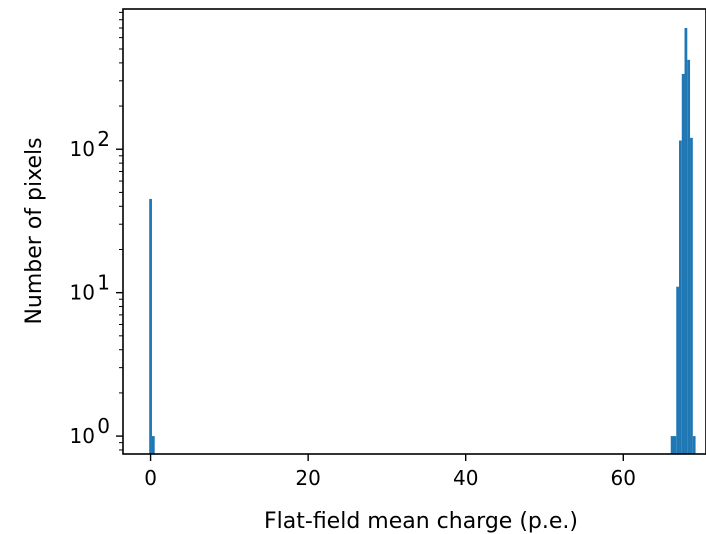  Describe the element at coordinates (307, 478) in the screenshot. I see `x-tick-label-1: 20` at that location.